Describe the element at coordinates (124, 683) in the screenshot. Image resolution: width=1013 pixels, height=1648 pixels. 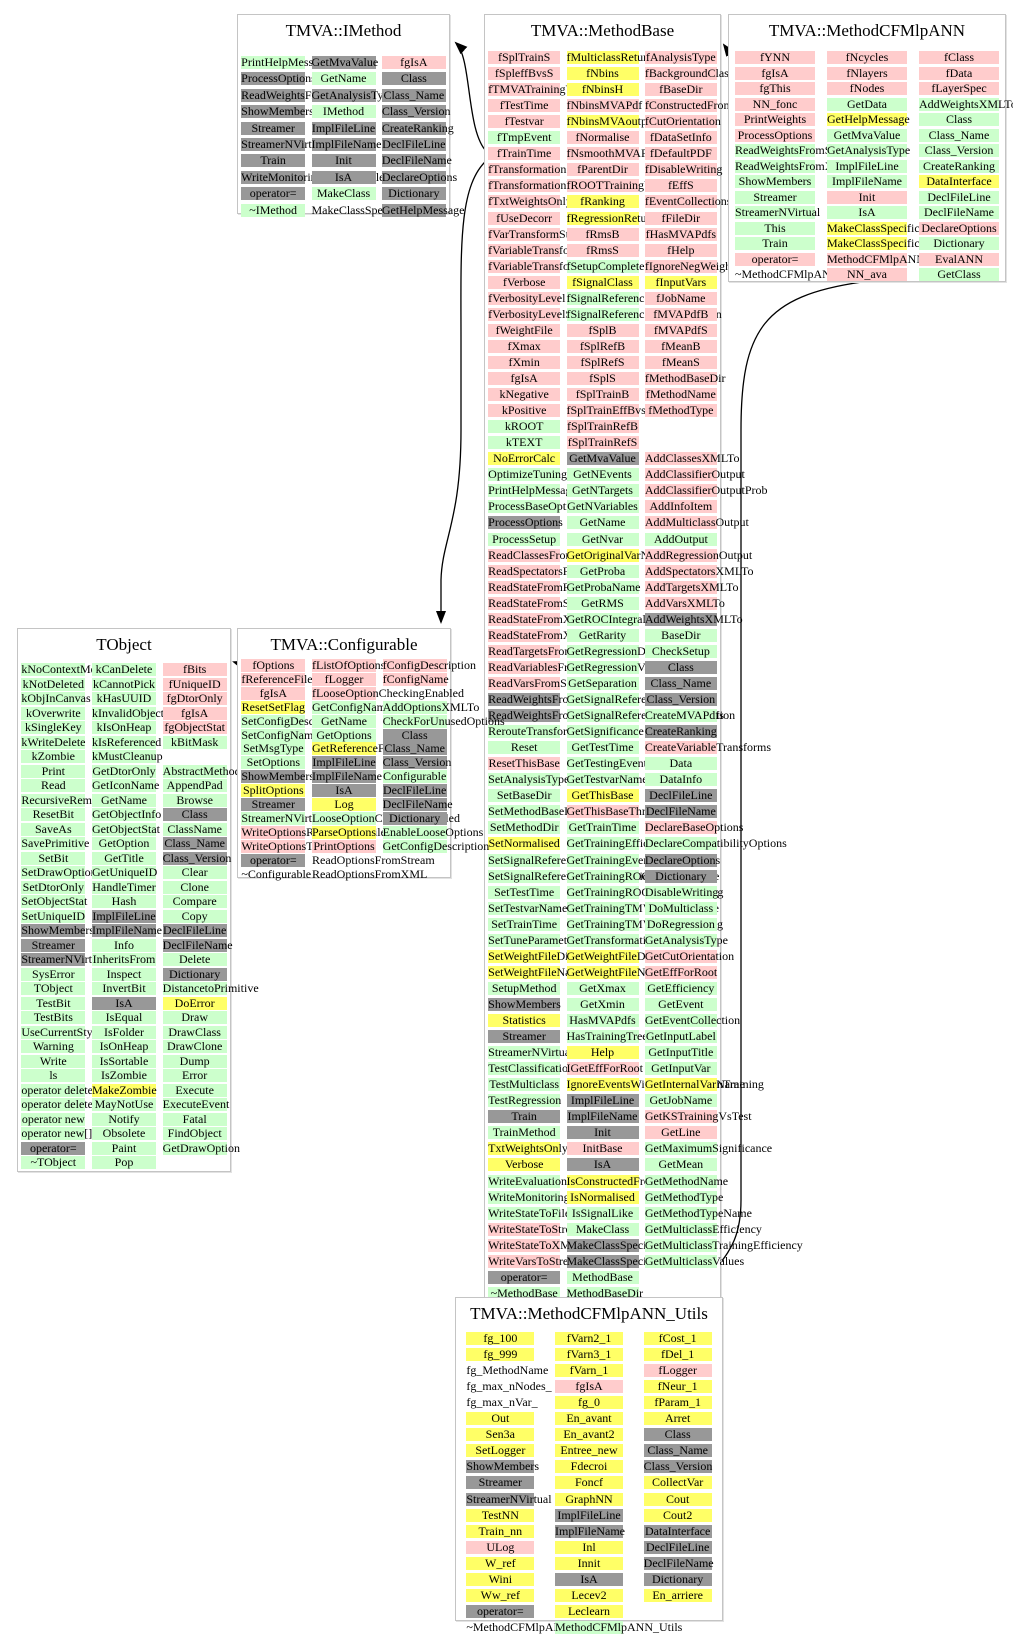
I see `member-cell: kCannotPick` at that location.